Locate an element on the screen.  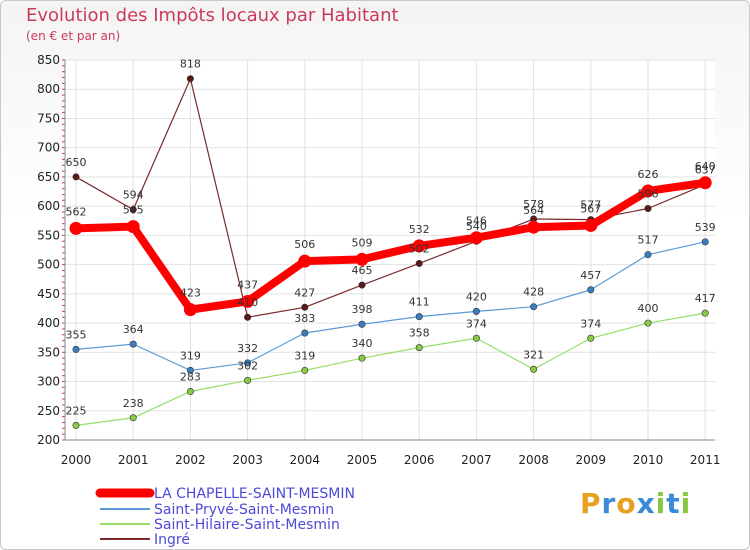
data-label: 340 is located at coordinates (362, 343).